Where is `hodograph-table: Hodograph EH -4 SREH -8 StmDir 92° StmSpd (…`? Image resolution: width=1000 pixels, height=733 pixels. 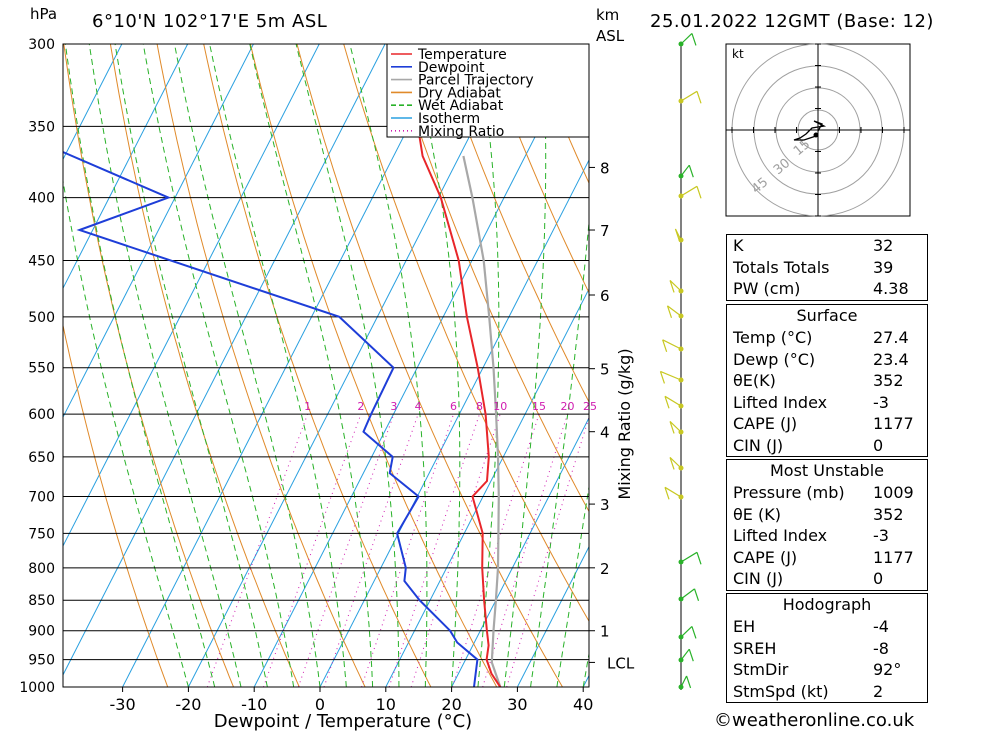 hodograph-table: Hodograph EH -4 SREH -8 StmDir 92° StmSpd (… is located at coordinates (827, 648).